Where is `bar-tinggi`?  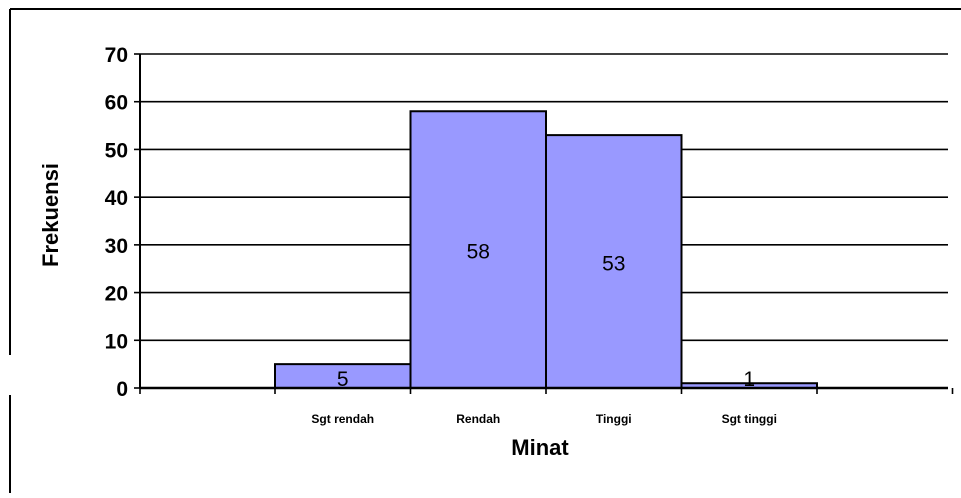 bar-tinggi is located at coordinates (614, 261).